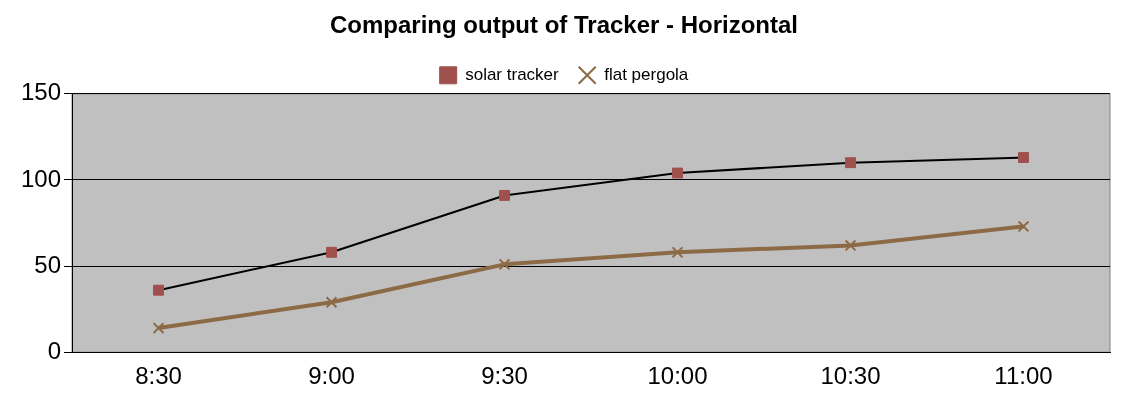  What do you see at coordinates (41, 178) in the screenshot?
I see `y-tick-label: 100` at bounding box center [41, 178].